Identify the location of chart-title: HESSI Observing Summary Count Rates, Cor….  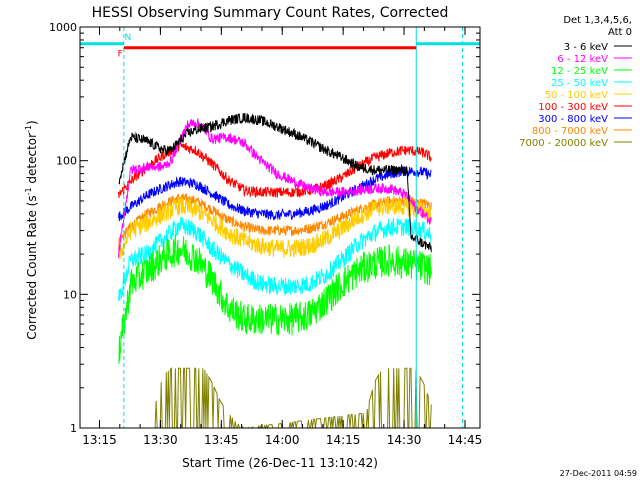
(270, 13).